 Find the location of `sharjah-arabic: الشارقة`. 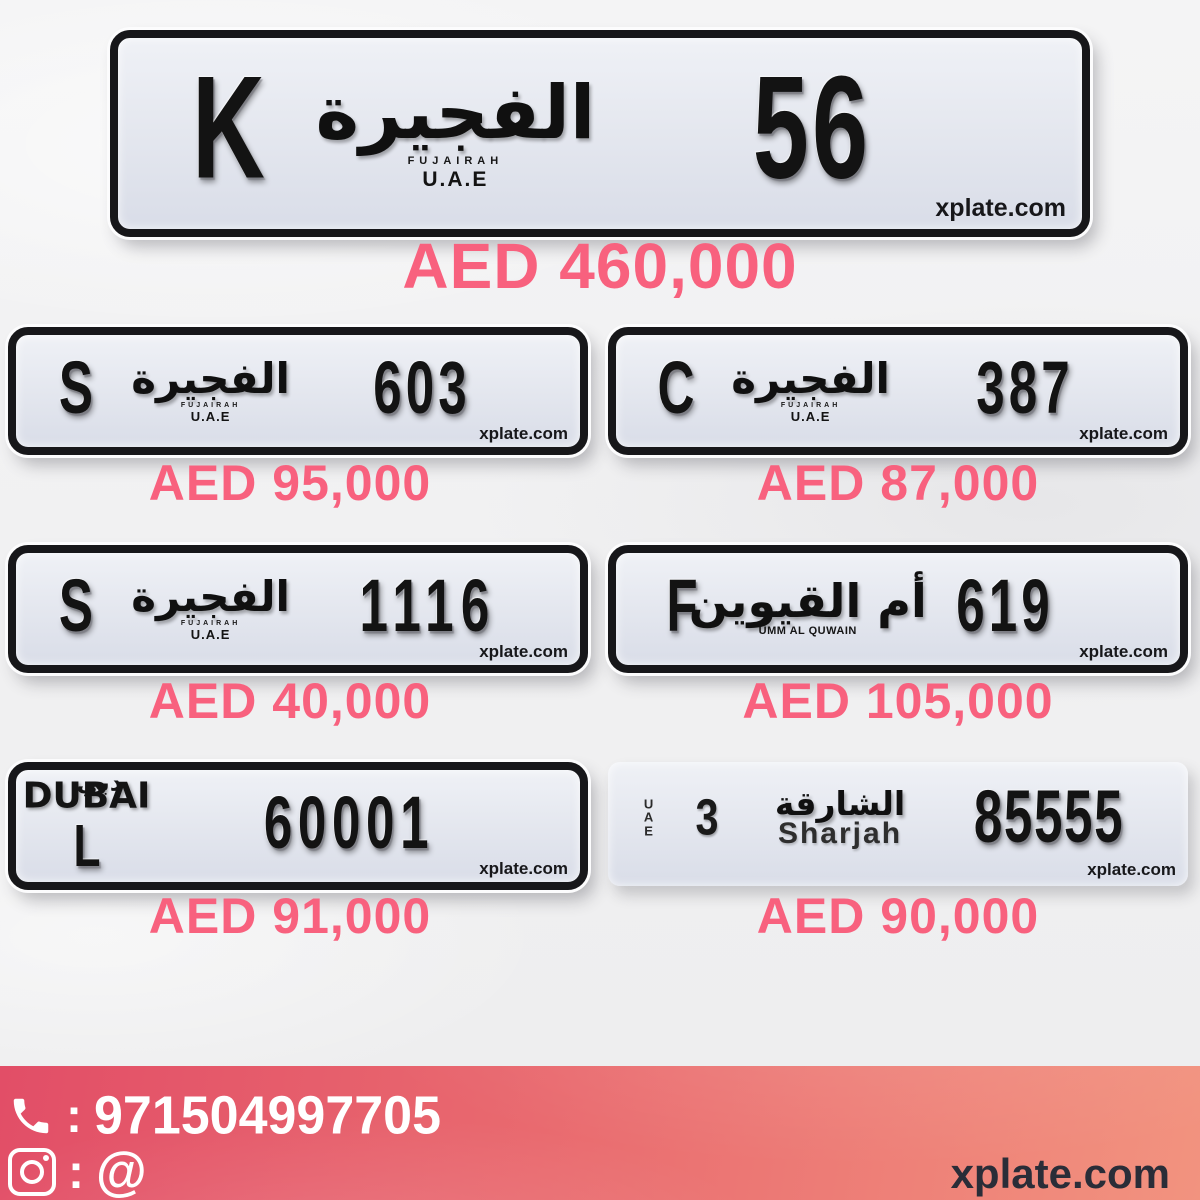

sharjah-arabic: الشارقة is located at coordinates (840, 803).